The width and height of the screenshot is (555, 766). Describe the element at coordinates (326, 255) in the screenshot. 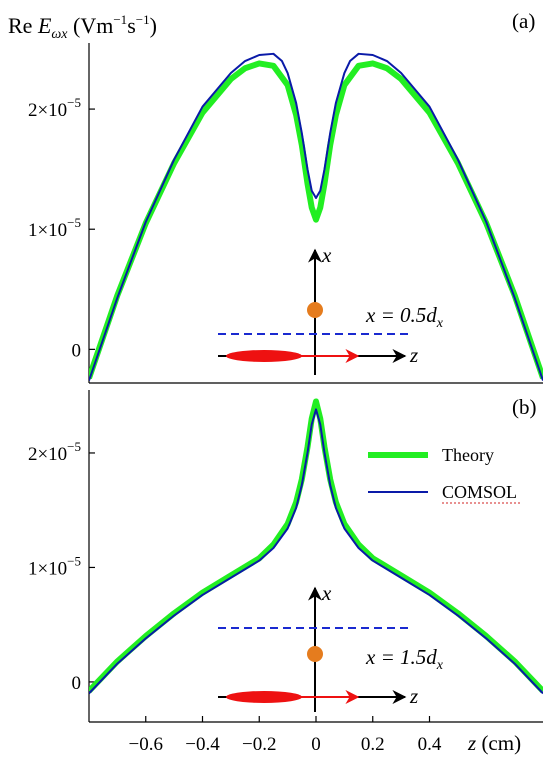

I see `panel-a-inset-x-label: x` at that location.